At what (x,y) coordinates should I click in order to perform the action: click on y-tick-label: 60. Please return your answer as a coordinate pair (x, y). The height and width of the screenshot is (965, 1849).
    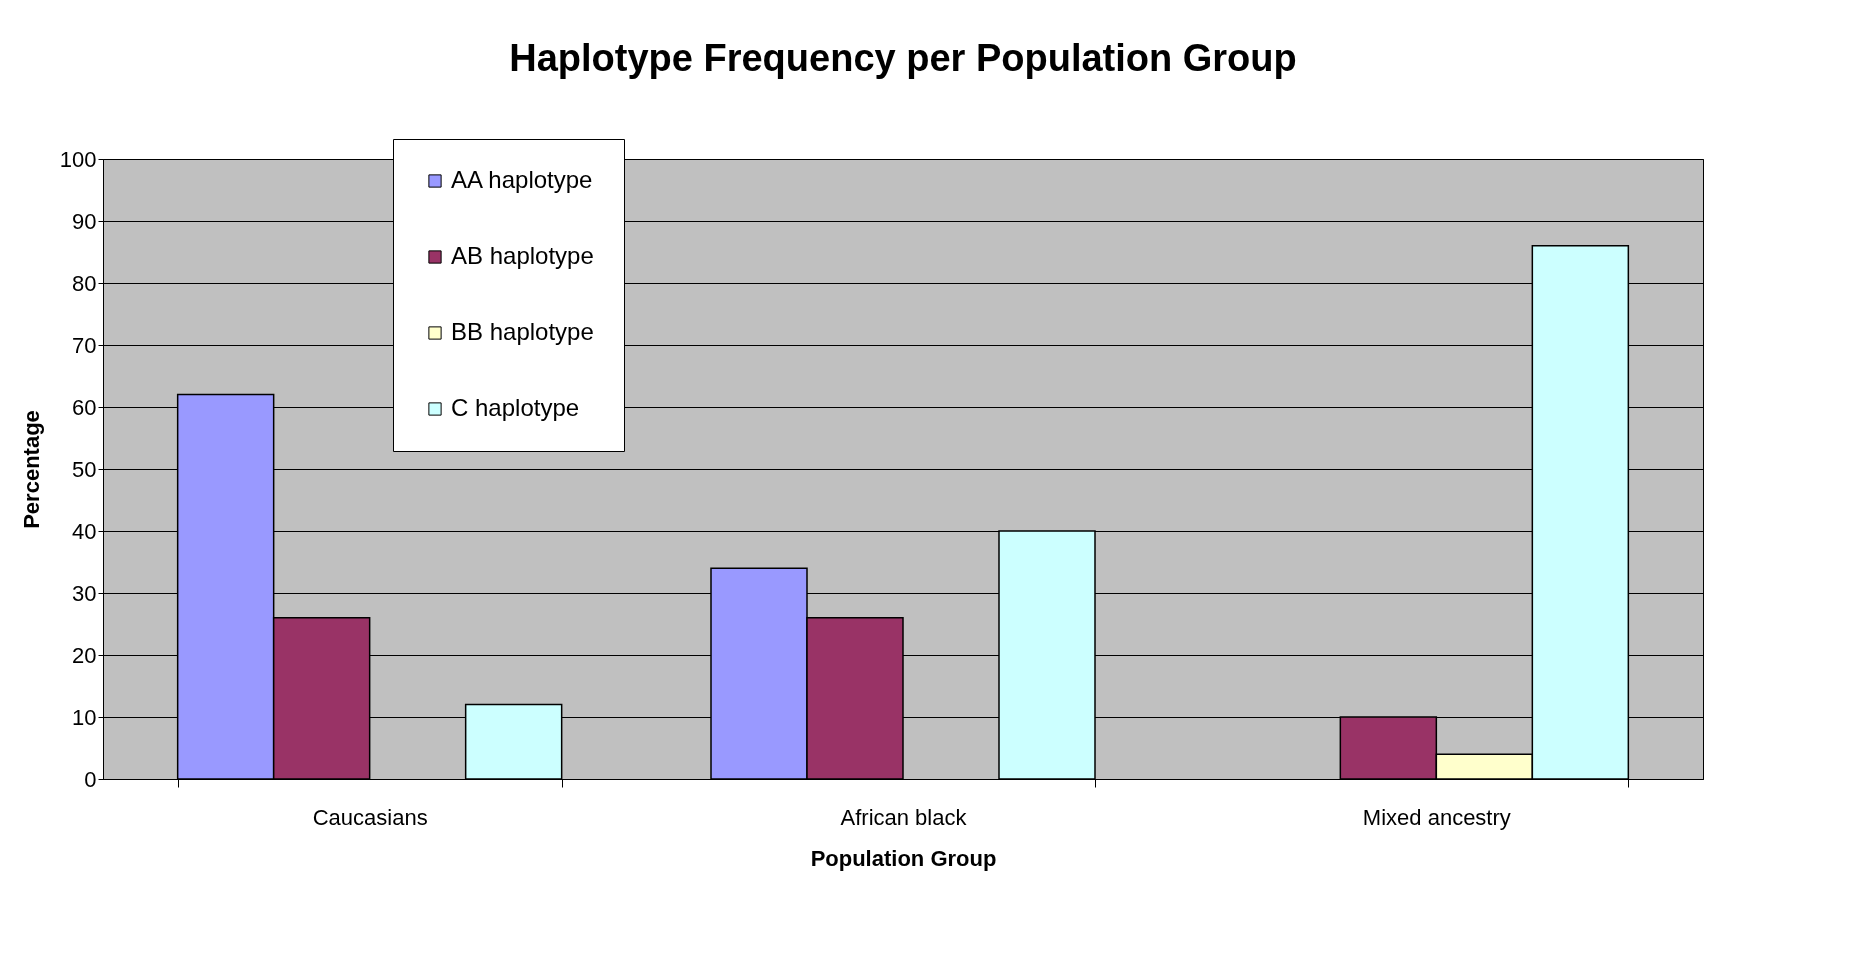
    Looking at the image, I should click on (84, 407).